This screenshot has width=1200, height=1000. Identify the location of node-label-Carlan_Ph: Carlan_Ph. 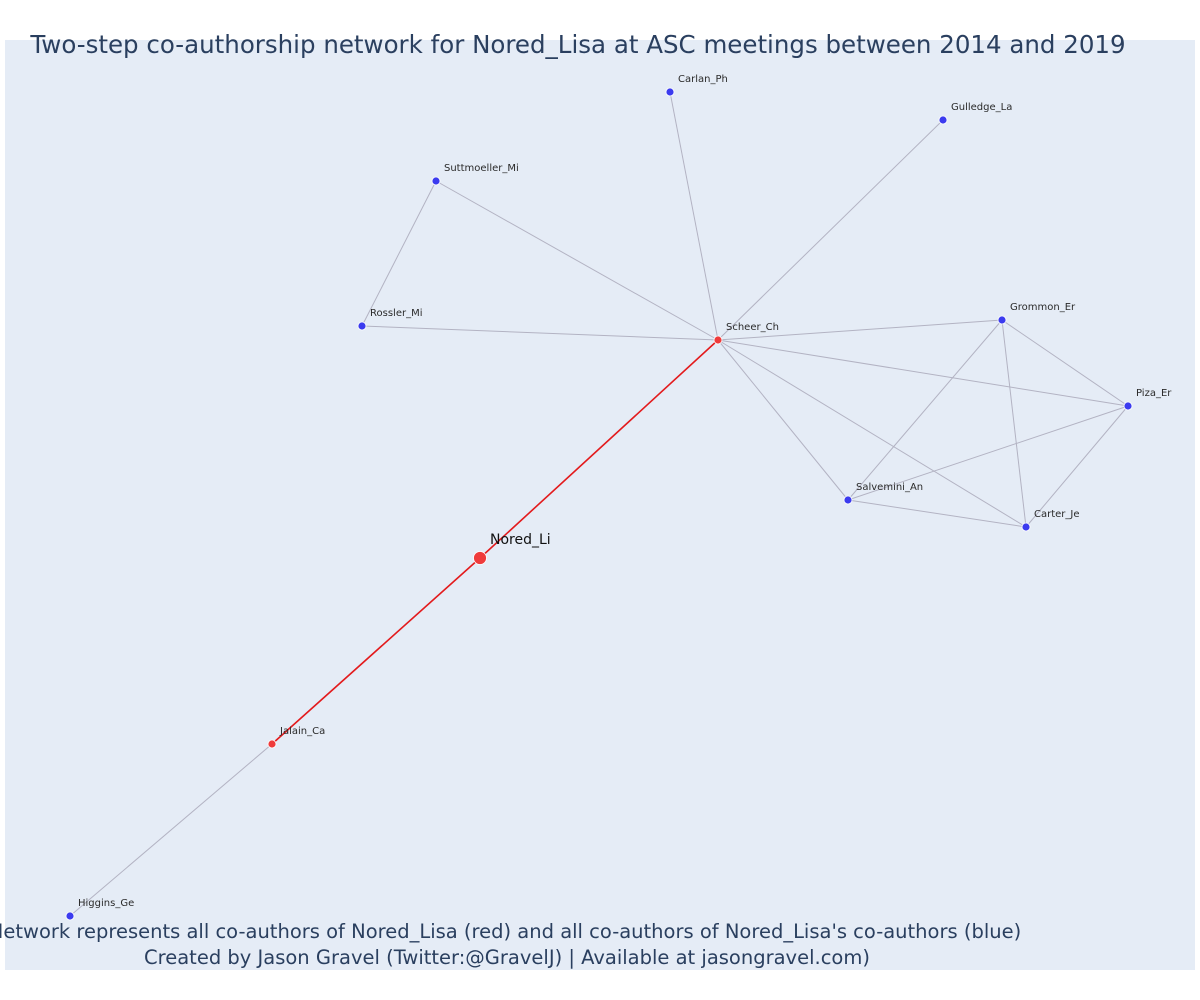
(703, 79).